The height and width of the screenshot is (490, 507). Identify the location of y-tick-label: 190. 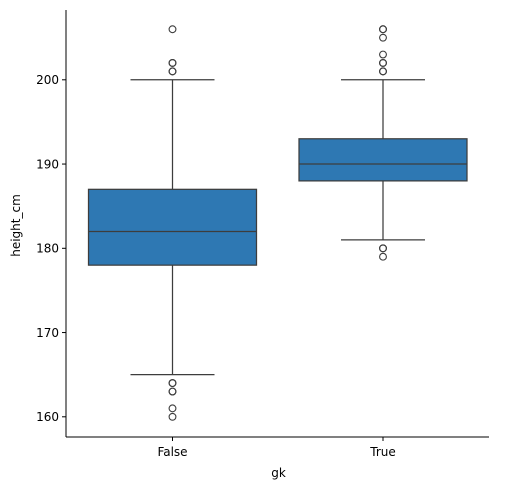
(47, 164).